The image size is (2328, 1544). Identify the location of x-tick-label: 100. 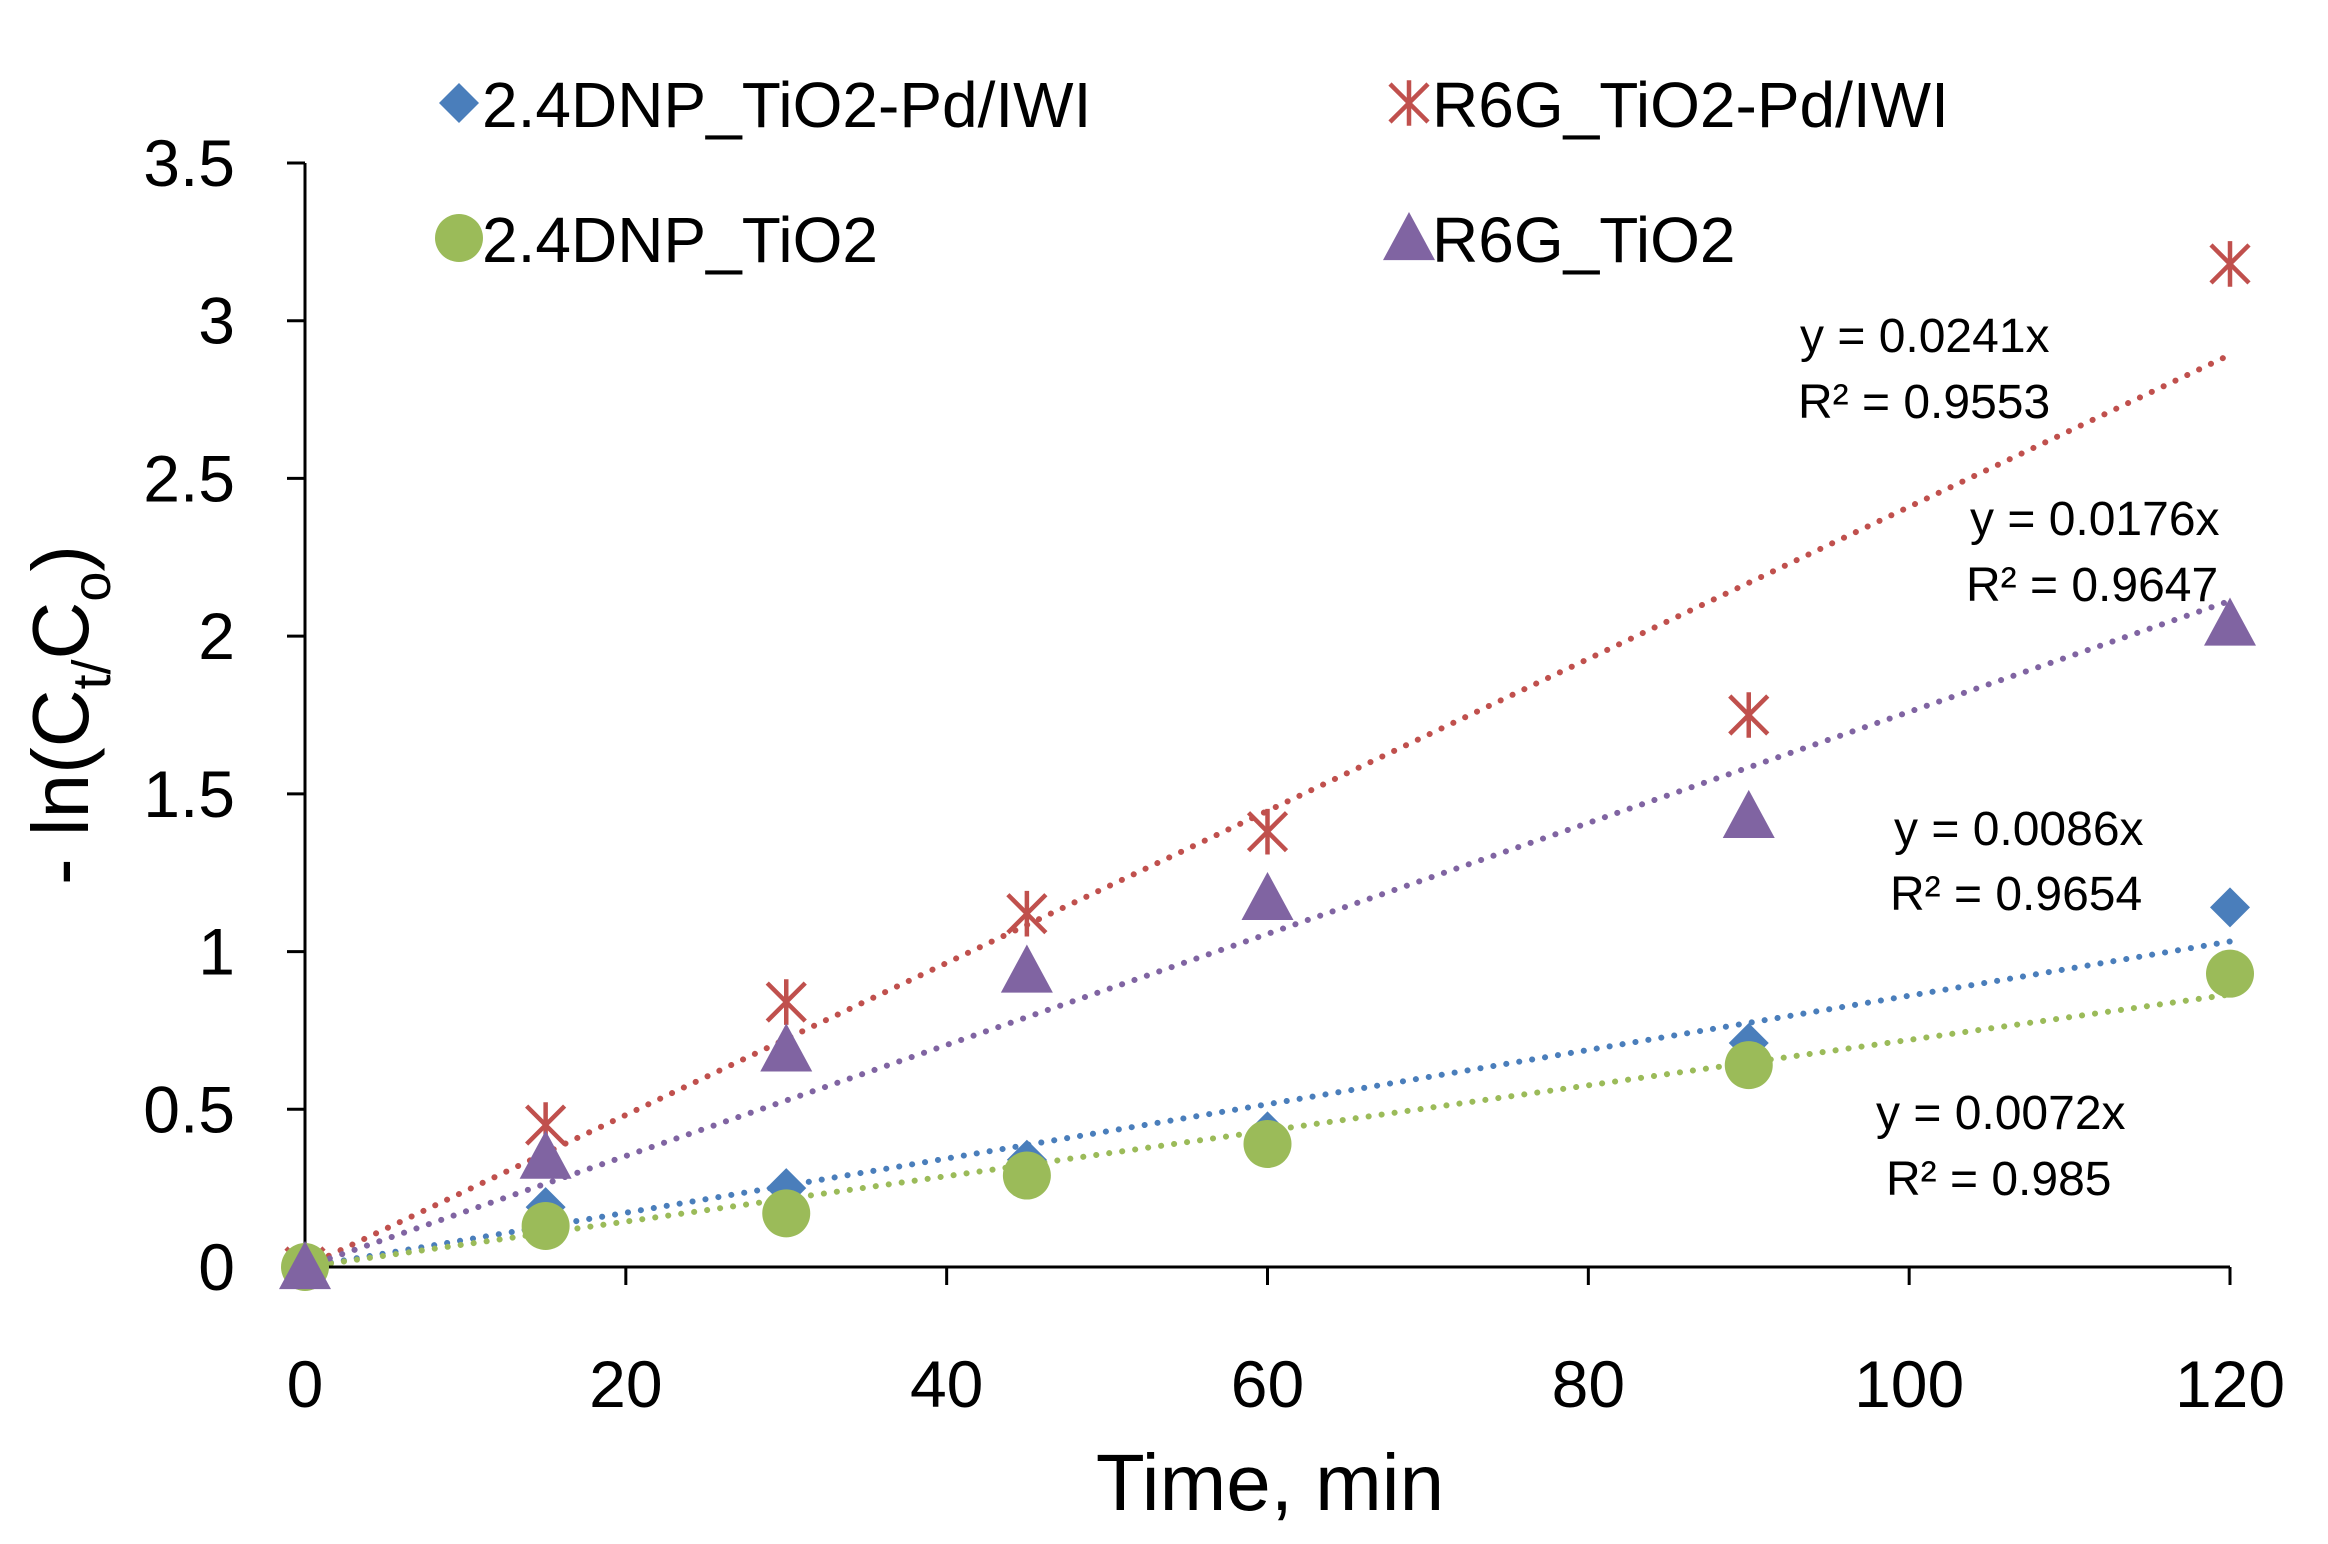
(1909, 1384).